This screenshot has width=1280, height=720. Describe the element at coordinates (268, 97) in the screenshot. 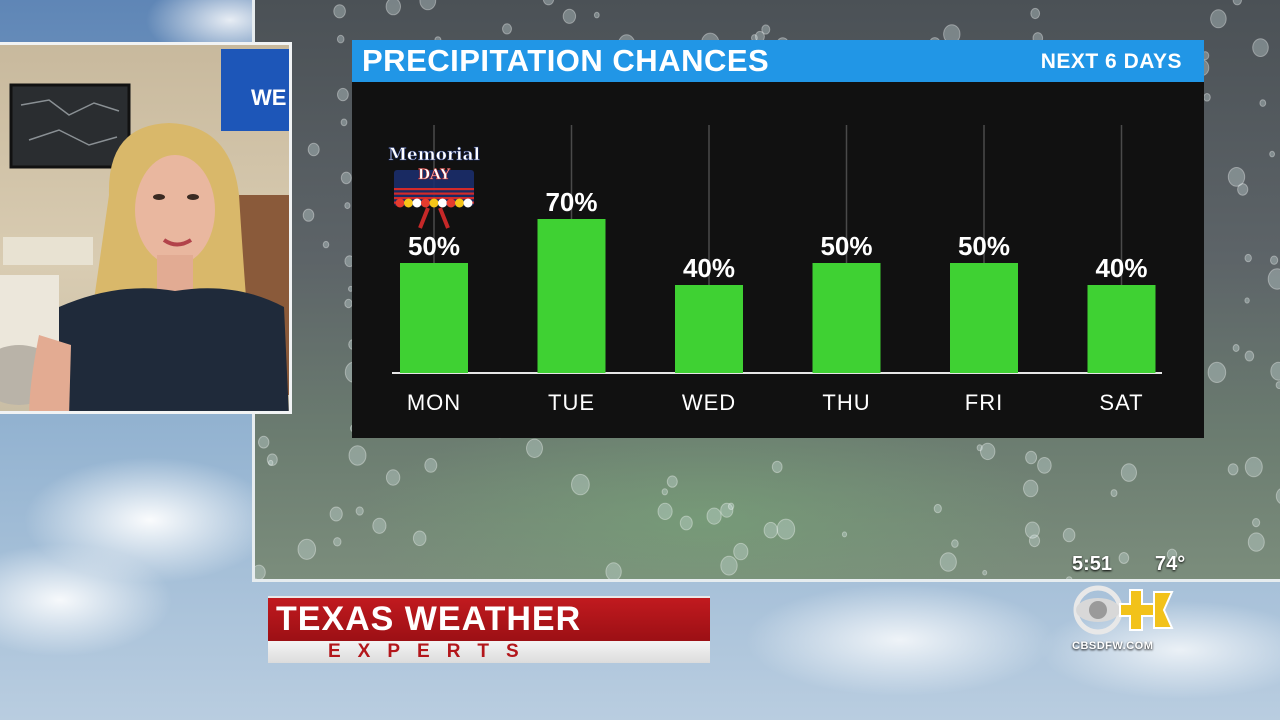

I see `tv-wall-text: WE` at that location.